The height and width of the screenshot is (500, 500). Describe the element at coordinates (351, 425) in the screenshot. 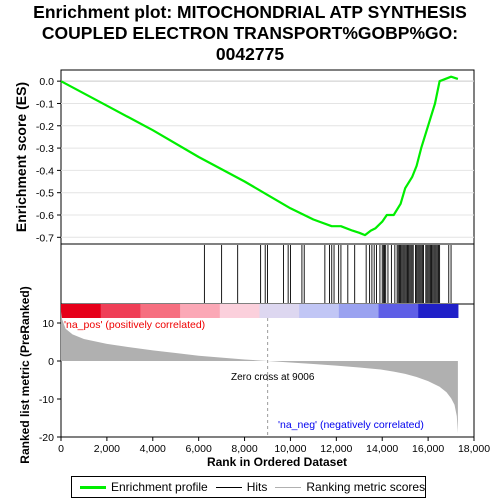

I see `neg-correlated-label: 'na_neg' (negatively correlated)` at that location.